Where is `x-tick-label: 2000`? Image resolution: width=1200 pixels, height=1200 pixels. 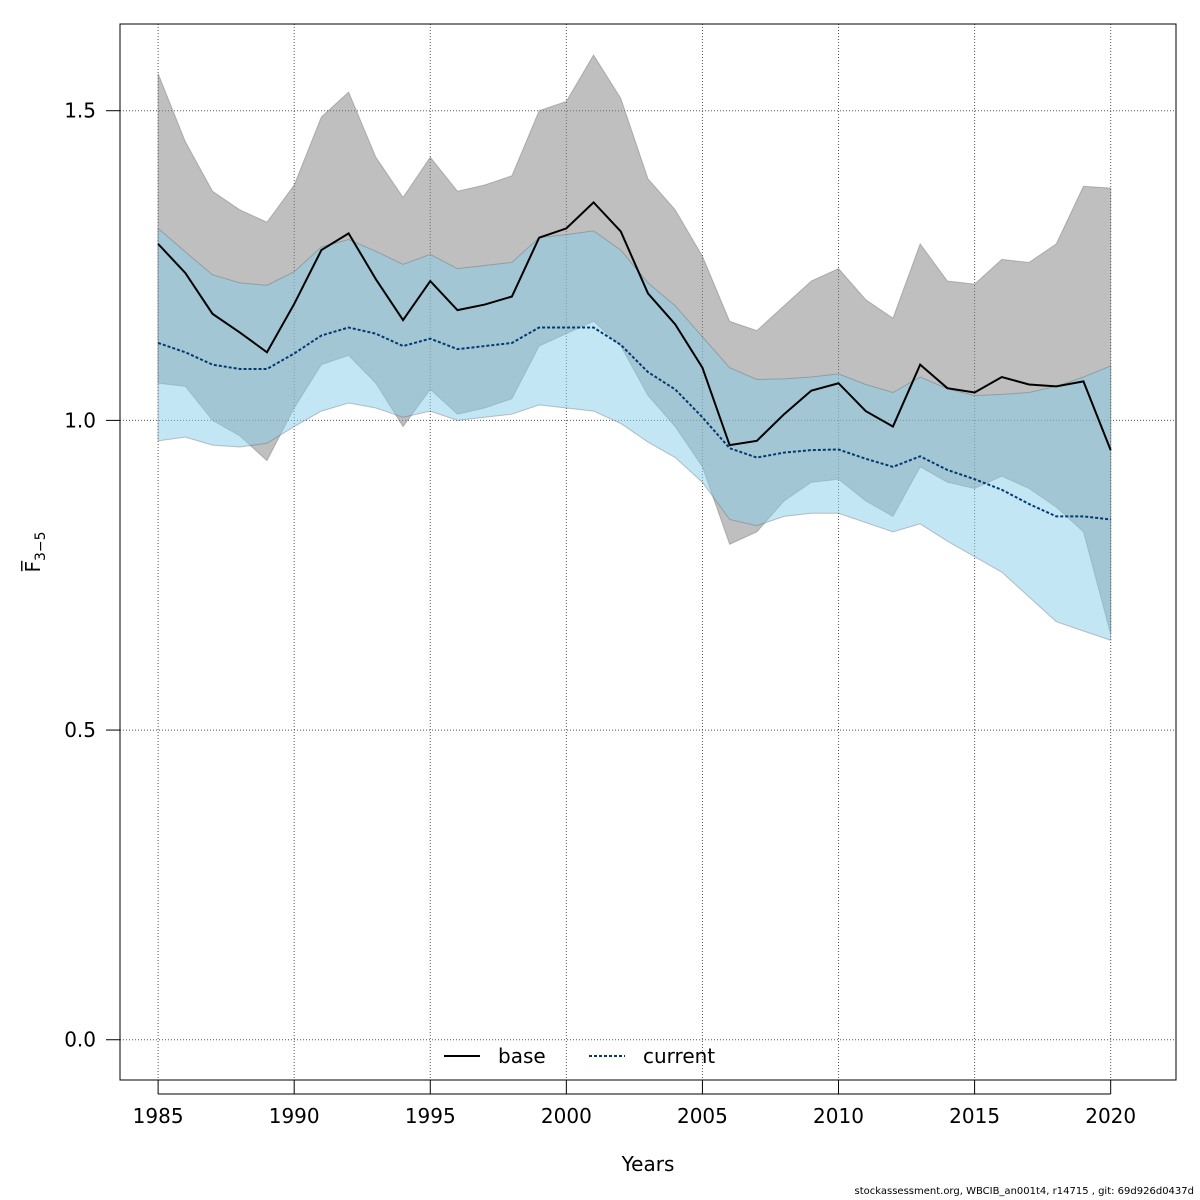 x-tick-label: 2000 is located at coordinates (566, 1116).